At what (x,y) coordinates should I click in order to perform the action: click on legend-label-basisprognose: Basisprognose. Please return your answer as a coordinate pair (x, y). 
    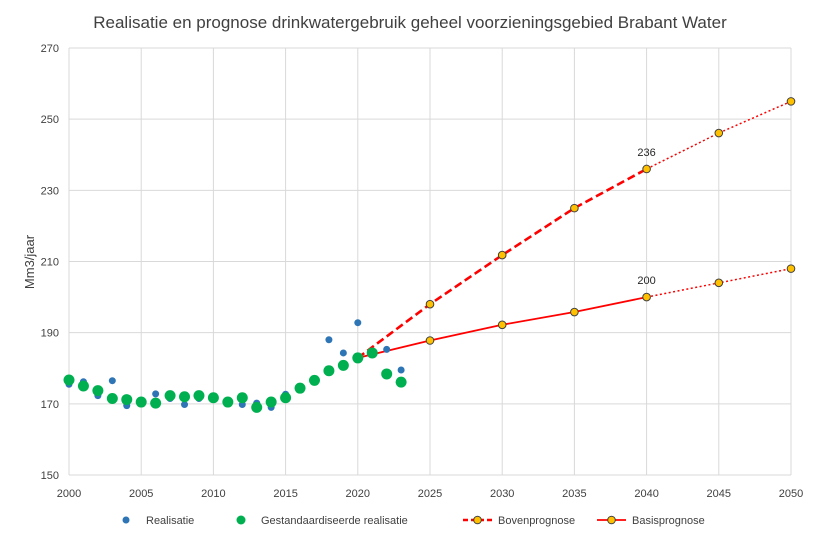
    Looking at the image, I should click on (668, 521).